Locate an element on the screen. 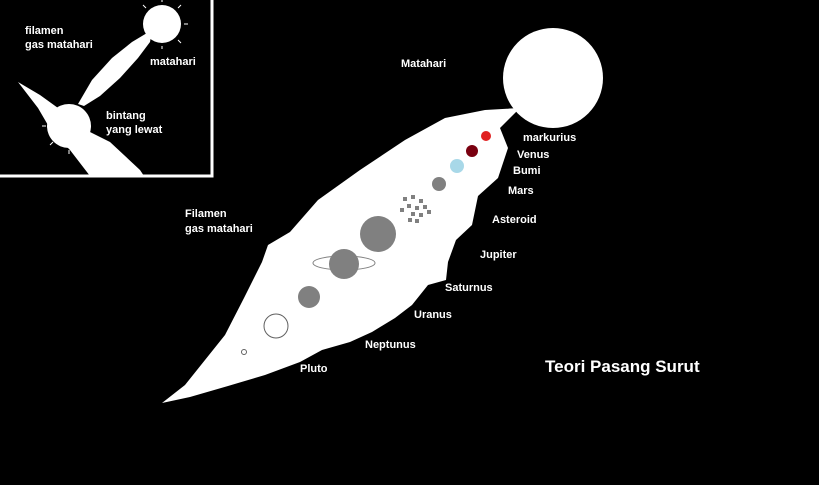  planet-saturn is located at coordinates (344, 264).